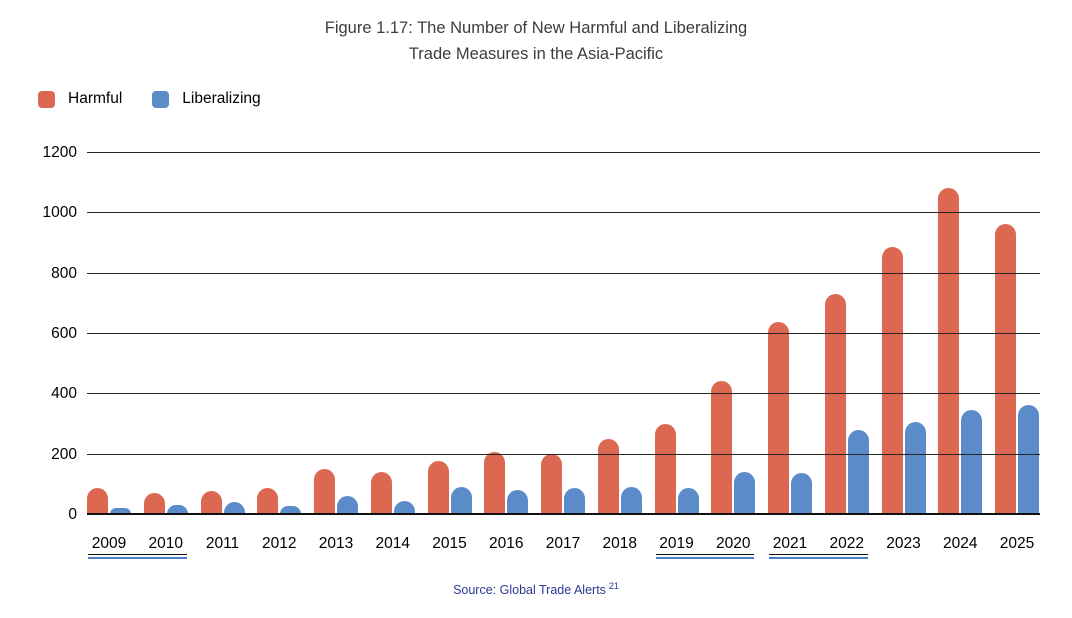 The height and width of the screenshot is (618, 1072). What do you see at coordinates (705, 556) in the screenshot?
I see `year-link-underline-2019-2020` at bounding box center [705, 556].